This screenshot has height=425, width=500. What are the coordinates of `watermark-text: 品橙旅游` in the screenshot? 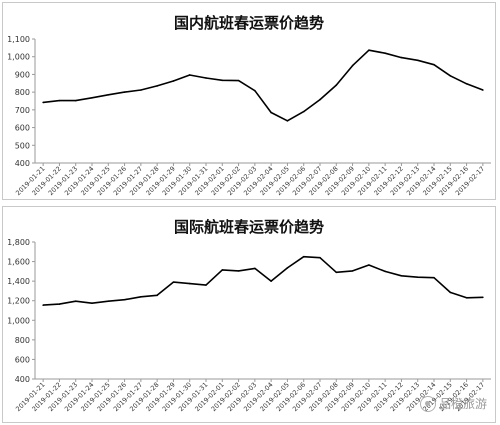 It's located at (462, 404).